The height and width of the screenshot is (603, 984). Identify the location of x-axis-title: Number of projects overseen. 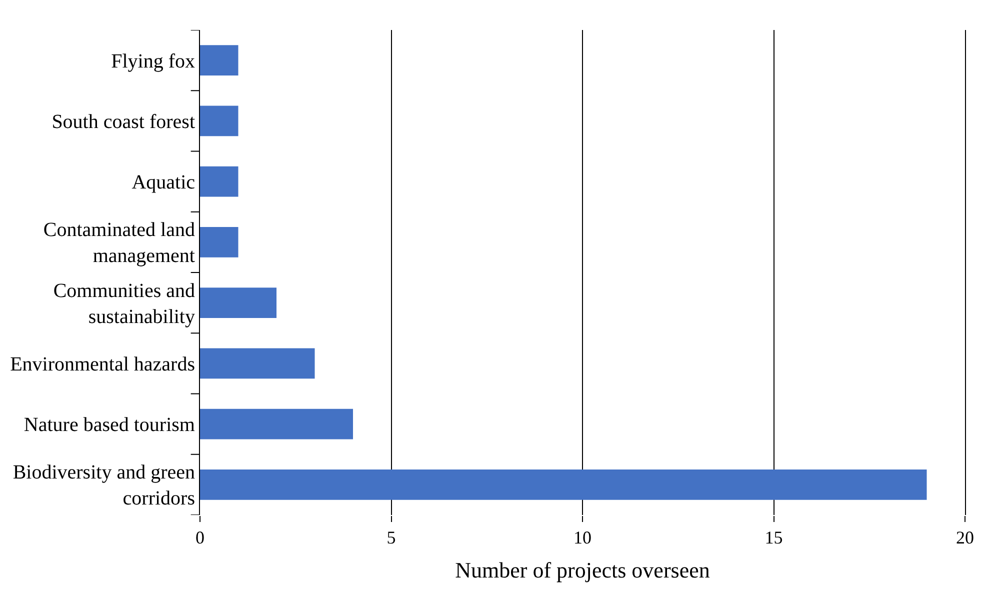
(582, 570).